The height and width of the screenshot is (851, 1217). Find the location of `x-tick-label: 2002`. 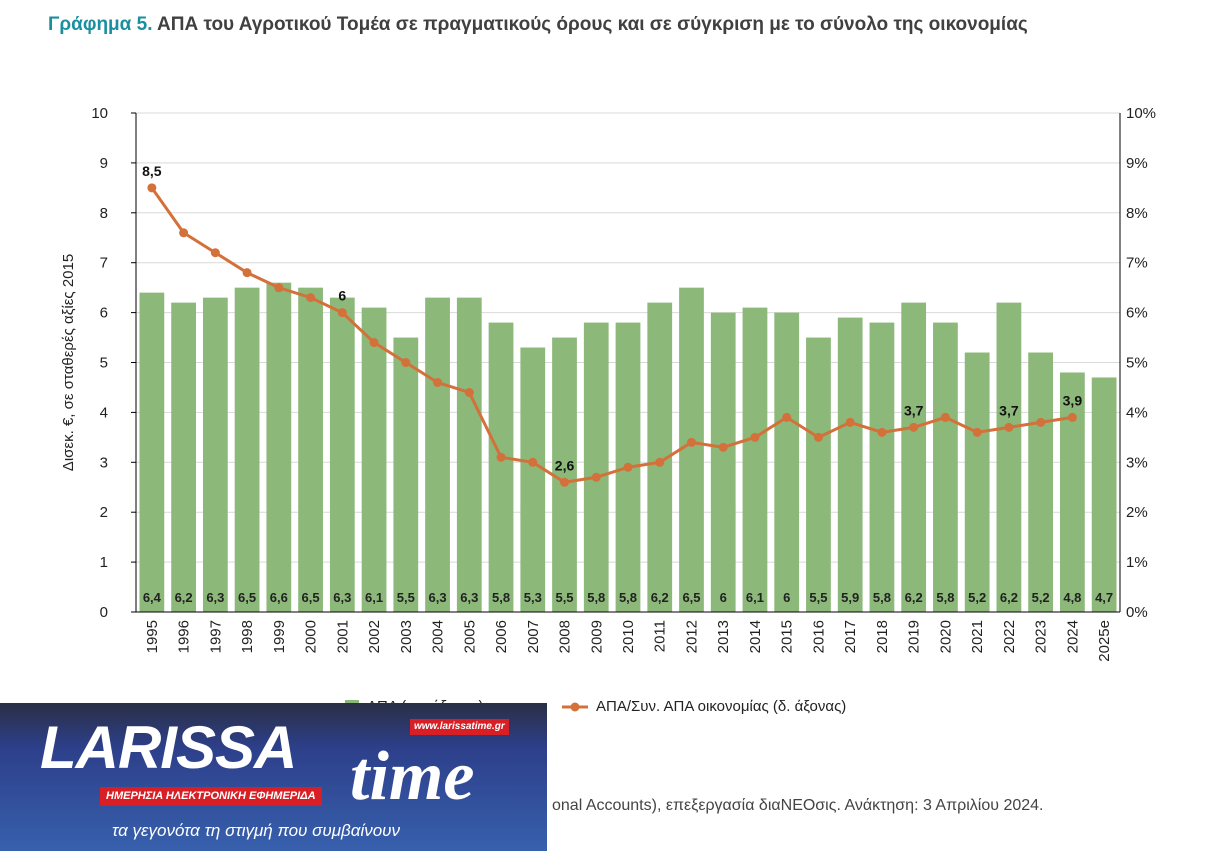

x-tick-label: 2002 is located at coordinates (374, 636).